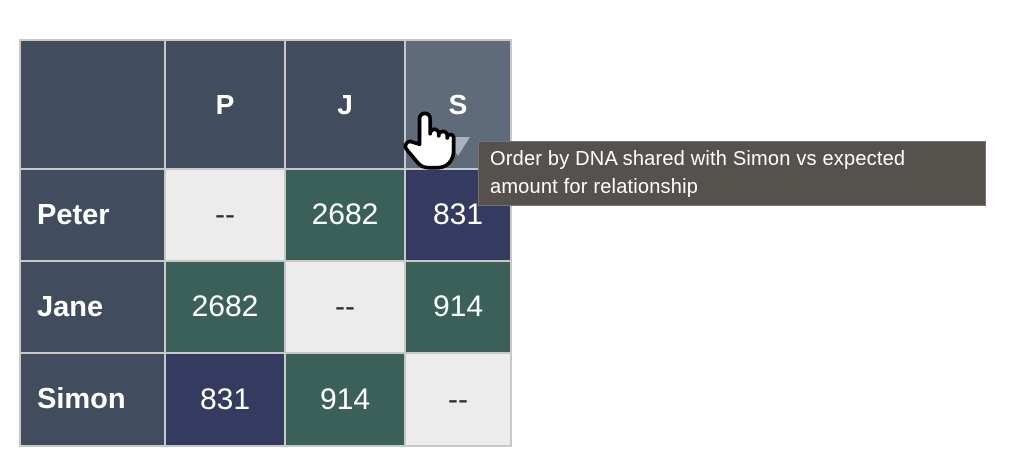  I want to click on cell-simon-p: 831, so click(225, 399).